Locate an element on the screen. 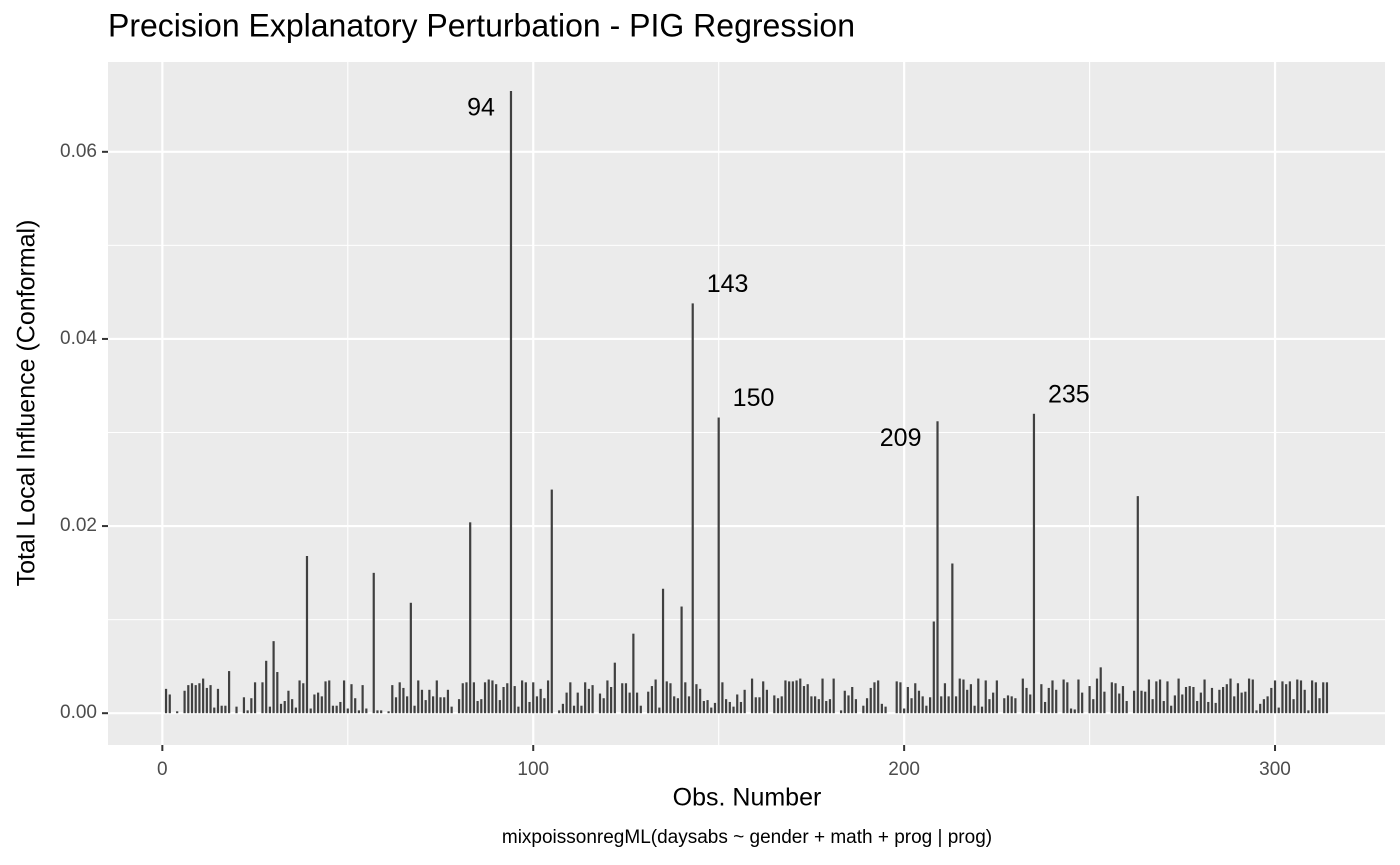 The width and height of the screenshot is (1400, 865). y-tick-label: 0.00 is located at coordinates (78, 712).